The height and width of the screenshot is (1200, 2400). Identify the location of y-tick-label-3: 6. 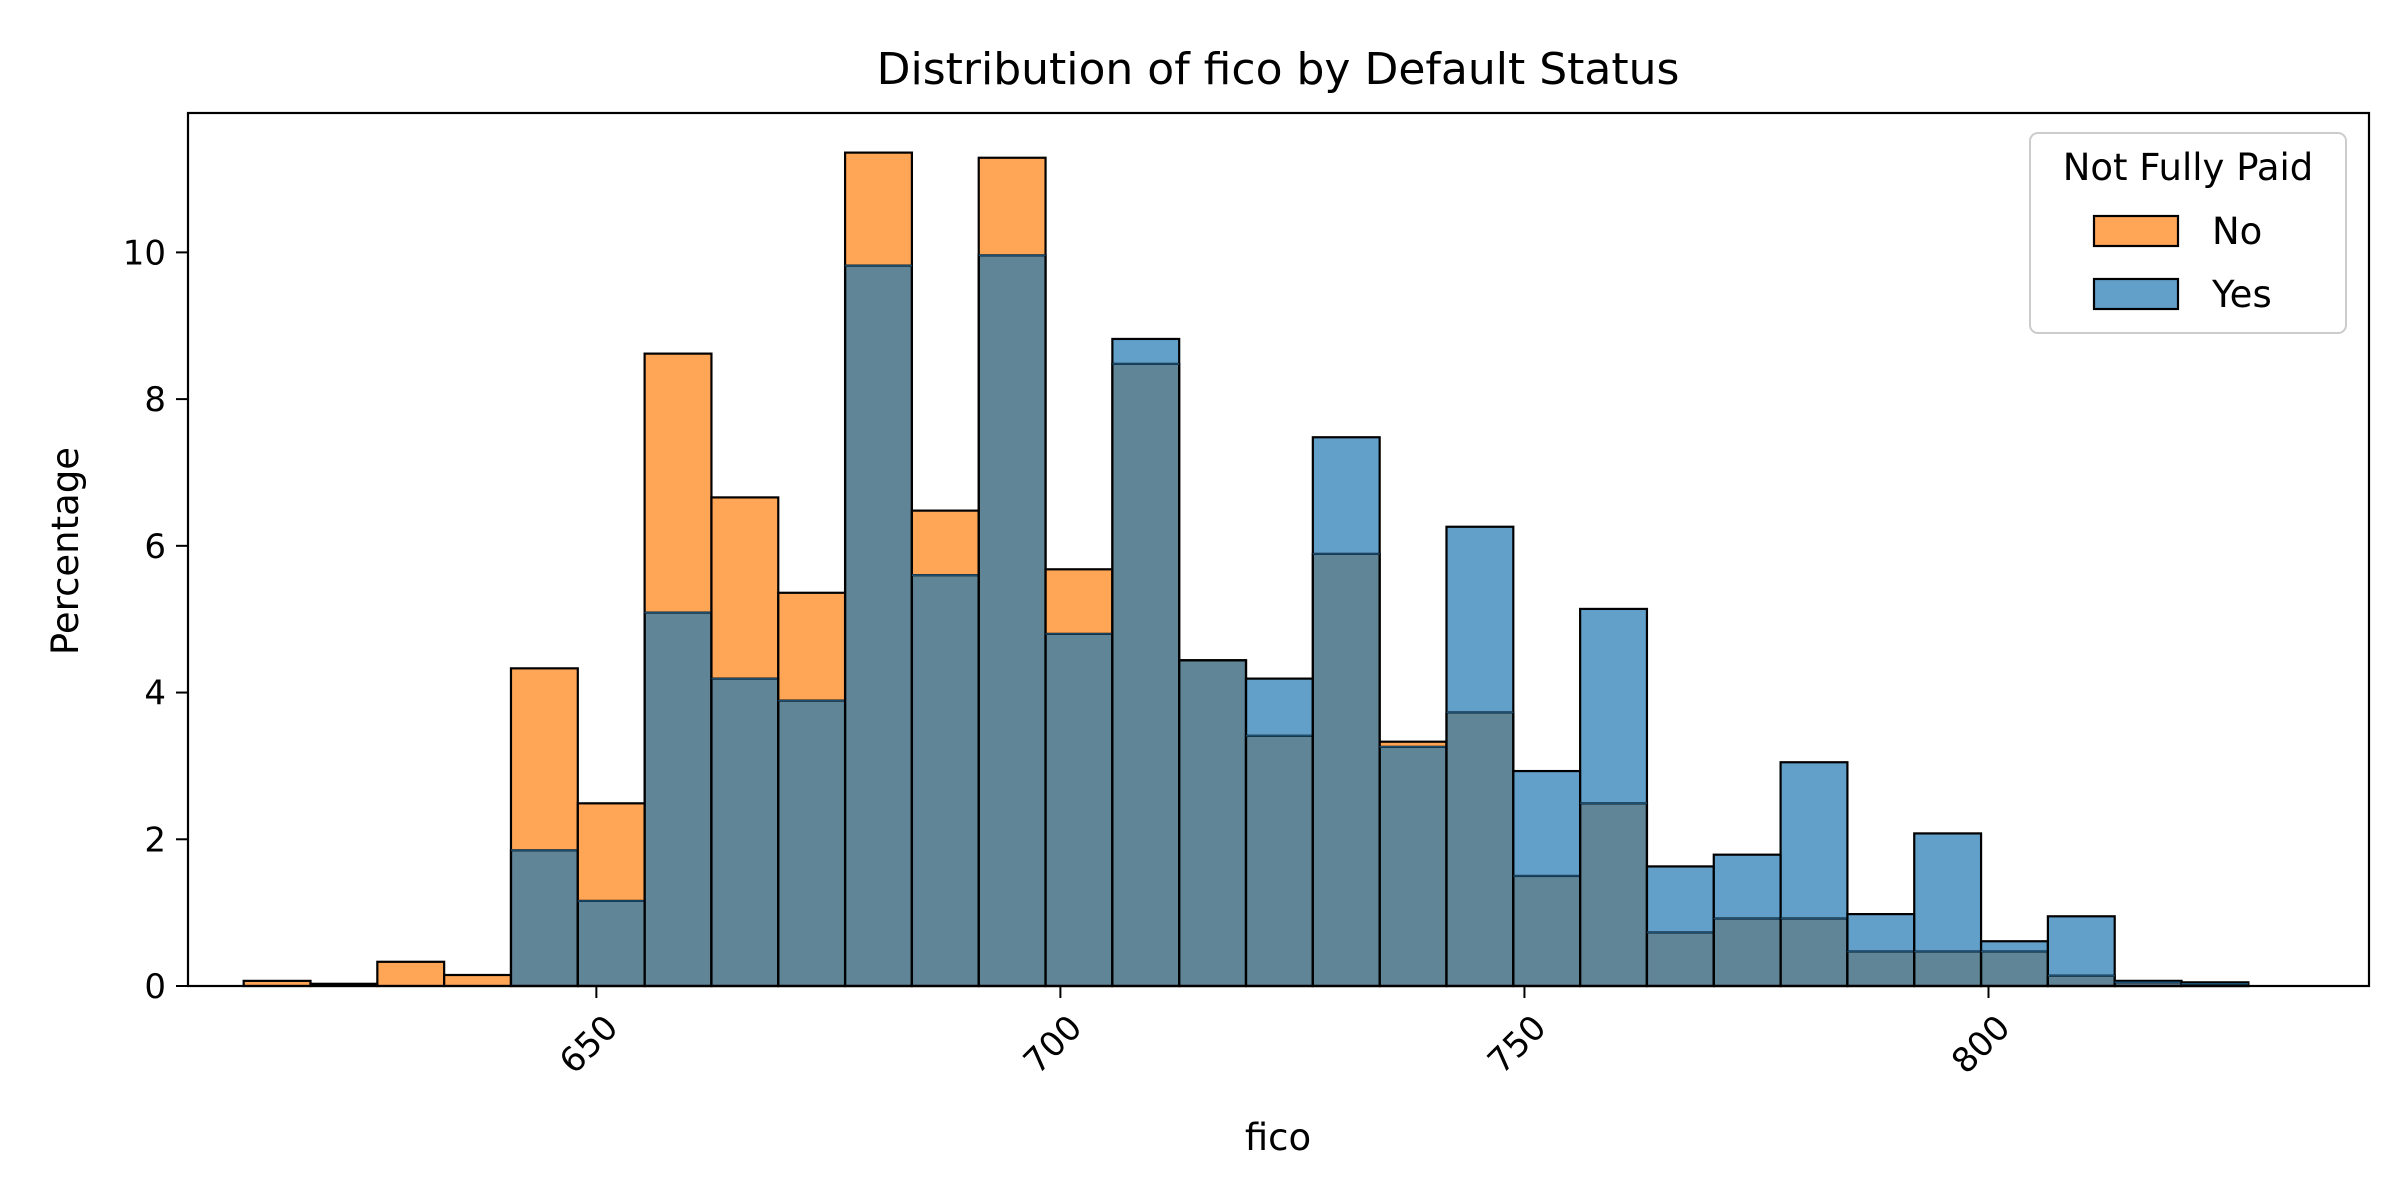
(155, 547).